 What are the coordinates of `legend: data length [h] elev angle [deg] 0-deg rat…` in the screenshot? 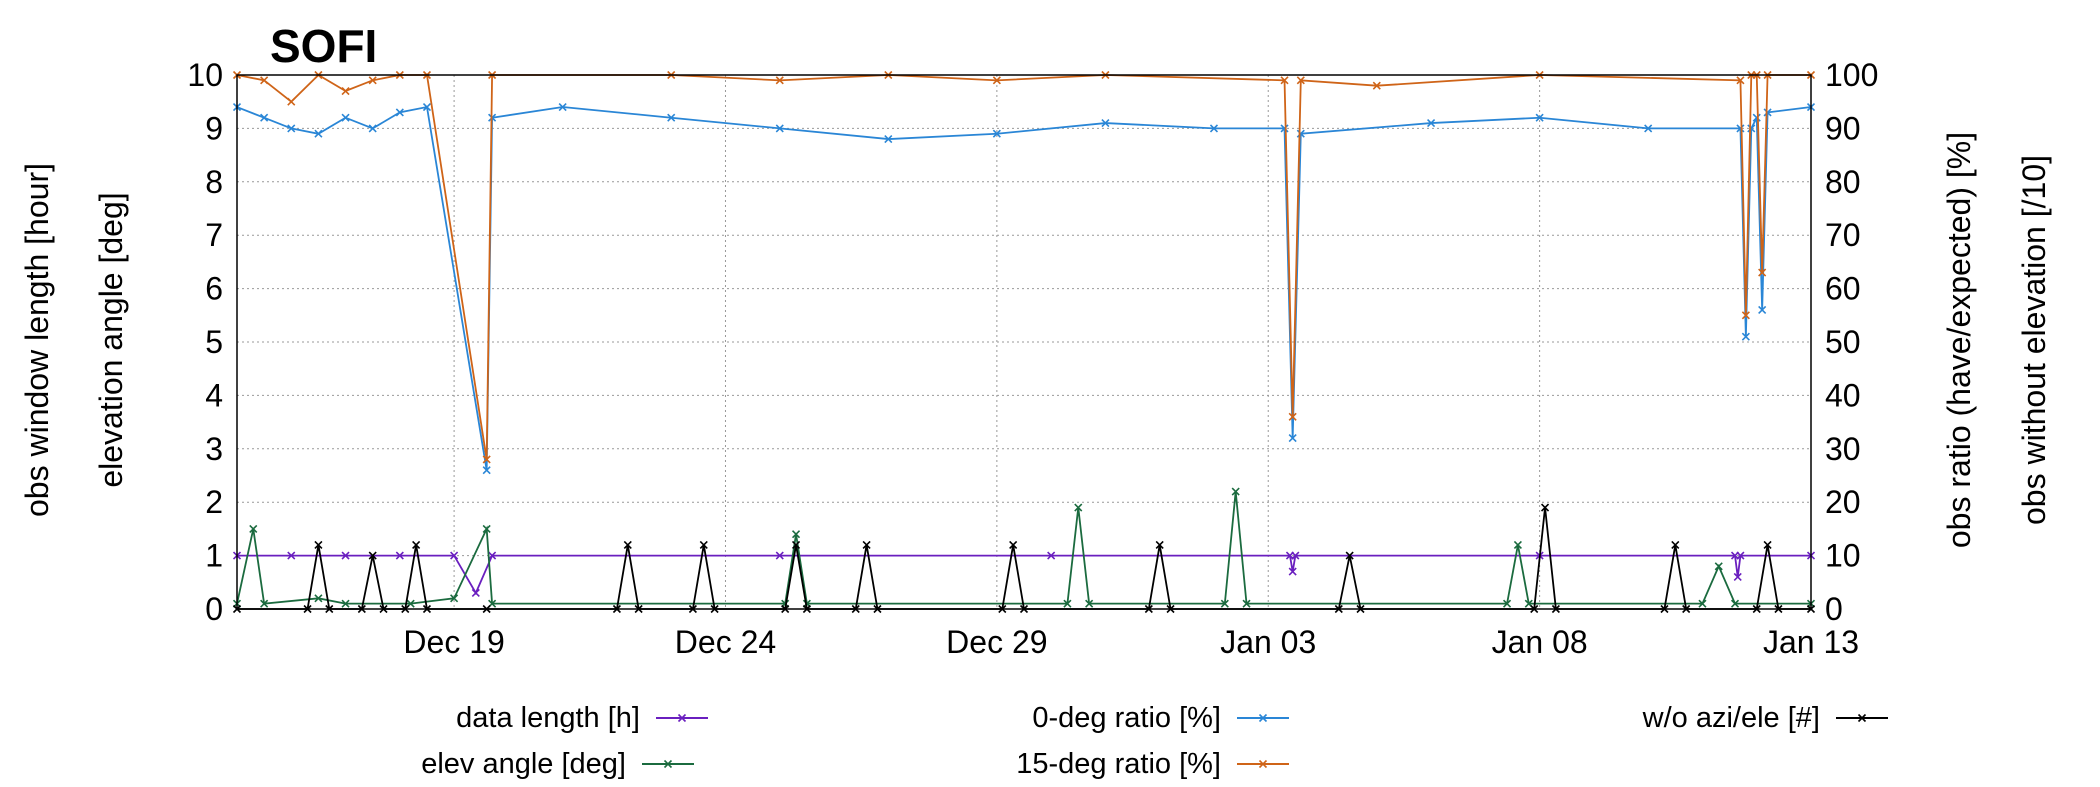 It's located at (1154, 741).